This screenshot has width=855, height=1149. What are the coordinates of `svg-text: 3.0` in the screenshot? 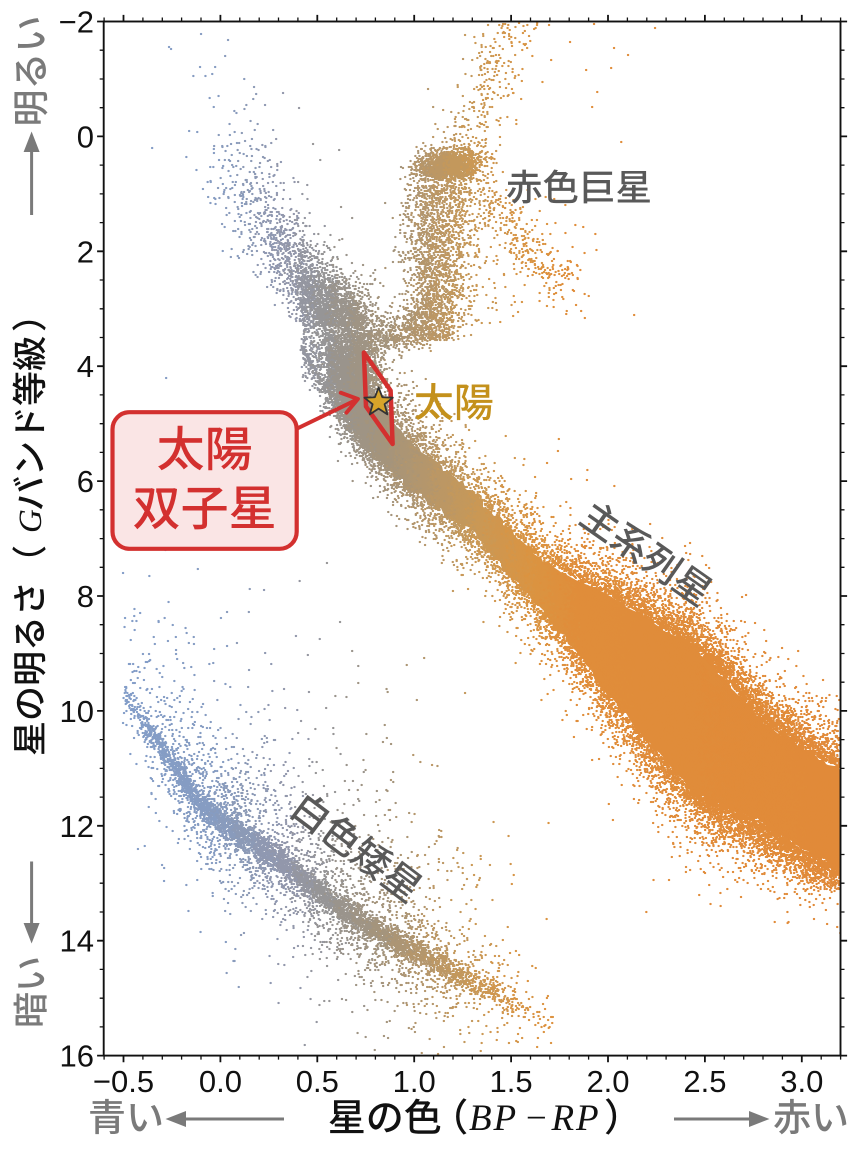 It's located at (801, 1081).